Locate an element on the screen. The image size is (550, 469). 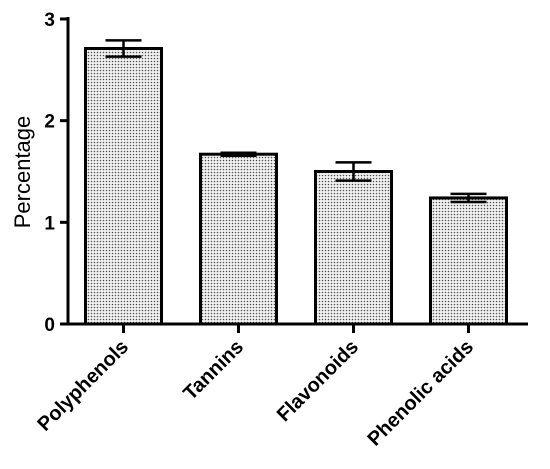
x-tick-label: Phenolic acids is located at coordinates (420, 393).